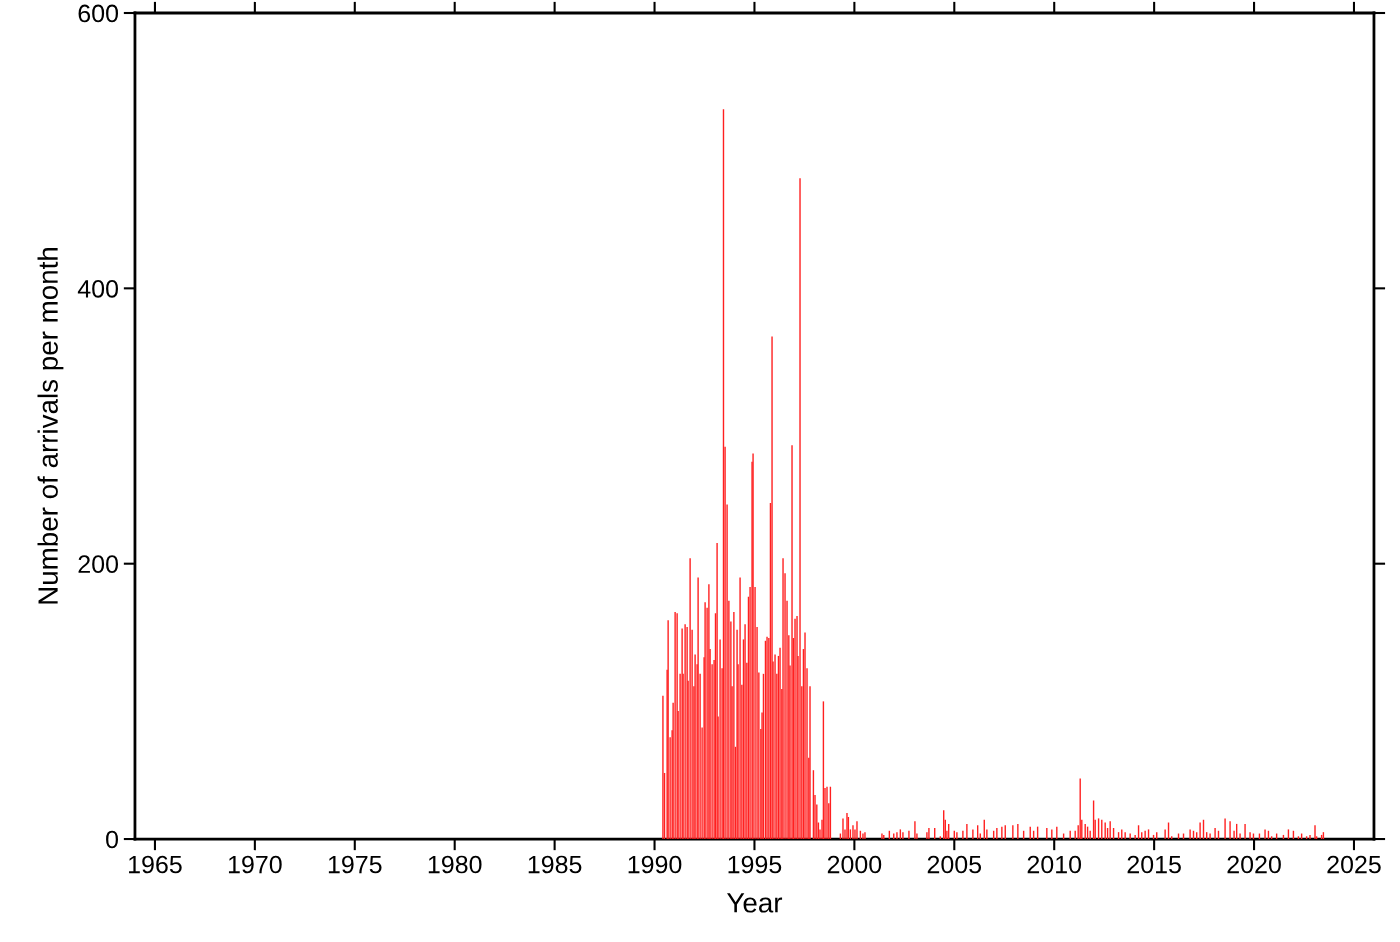  I want to click on y-tick-label: 600, so click(98, 13).